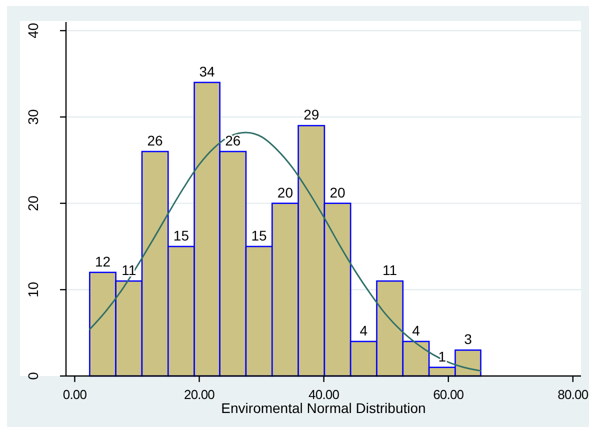 The image size is (589, 433). Describe the element at coordinates (33, 30) in the screenshot. I see `y-tick-label: 40` at that location.